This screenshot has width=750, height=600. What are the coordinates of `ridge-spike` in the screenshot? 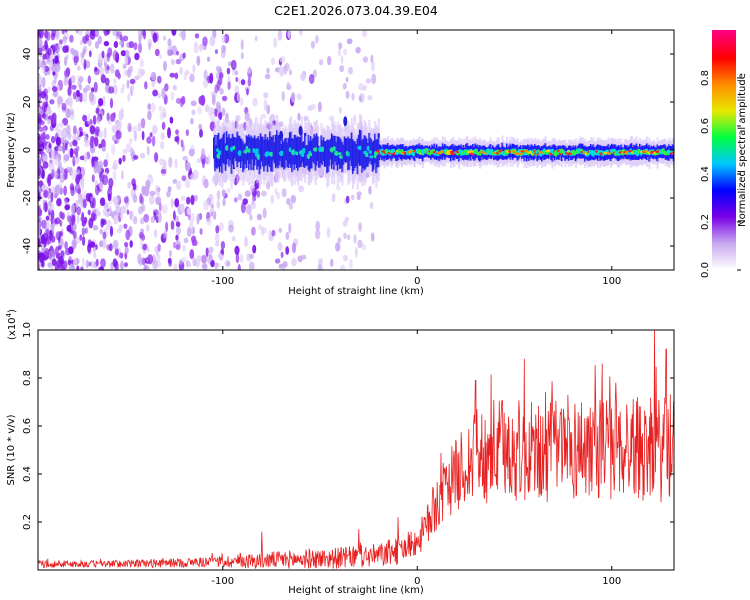 It's located at (300, 130).